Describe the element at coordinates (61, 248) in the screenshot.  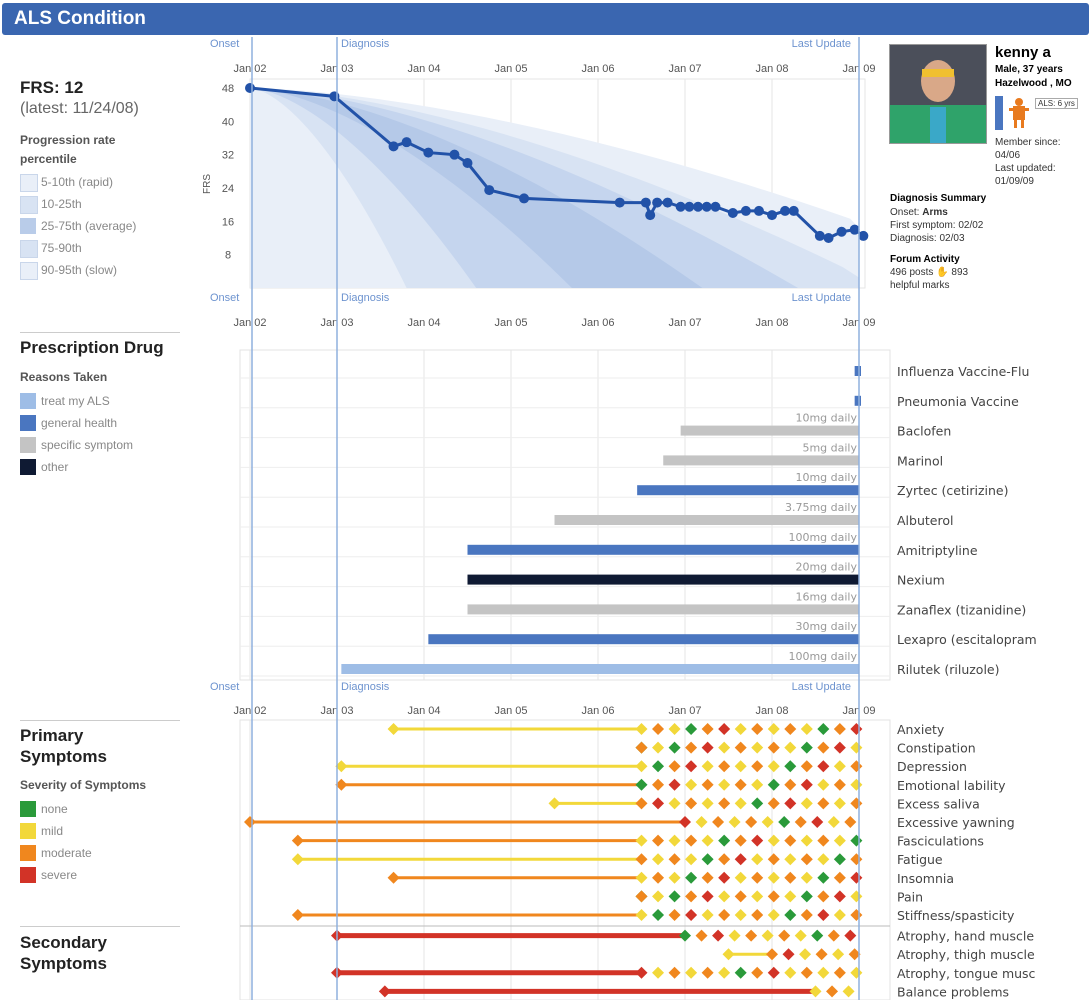
I see `progression-legend-label: 75-90th` at that location.